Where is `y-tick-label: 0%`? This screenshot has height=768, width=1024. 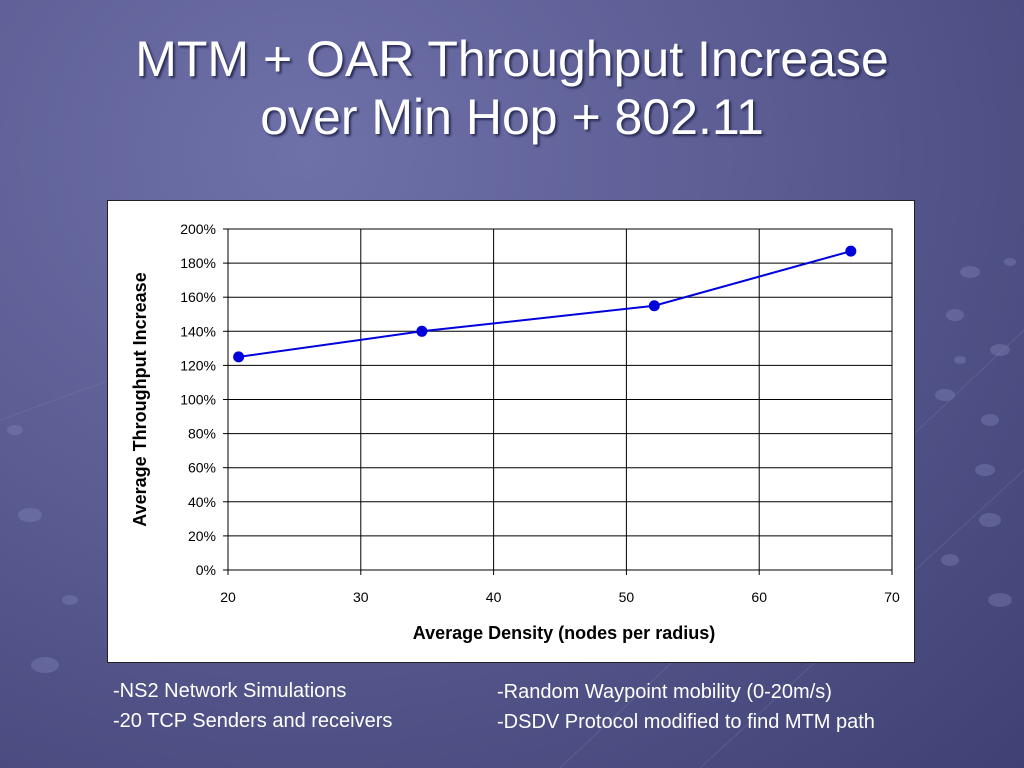
y-tick-label: 0% is located at coordinates (206, 570).